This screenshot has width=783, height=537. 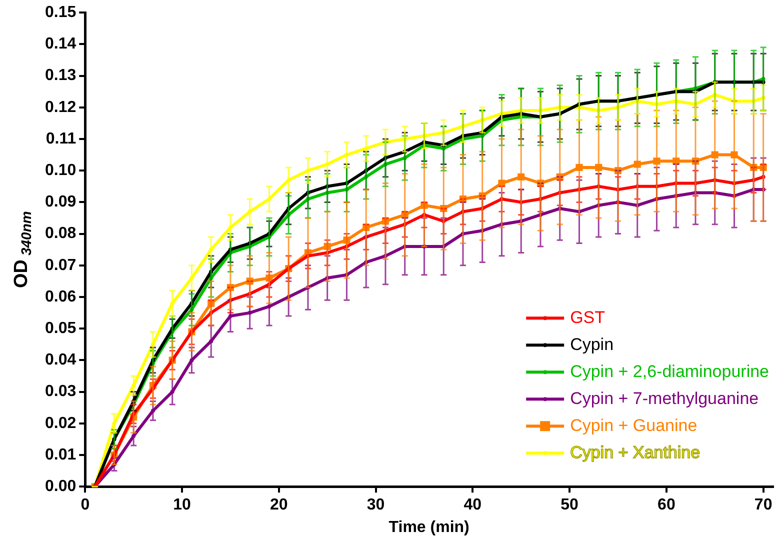 What do you see at coordinates (473, 505) in the screenshot?
I see `x-tick-label: 40` at bounding box center [473, 505].